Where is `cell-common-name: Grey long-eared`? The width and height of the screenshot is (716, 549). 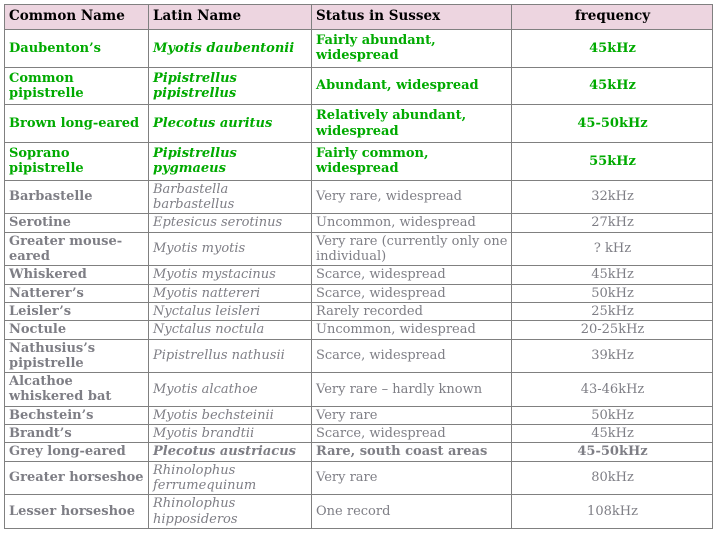 cell-common-name: Grey long-eared is located at coordinates (76, 452).